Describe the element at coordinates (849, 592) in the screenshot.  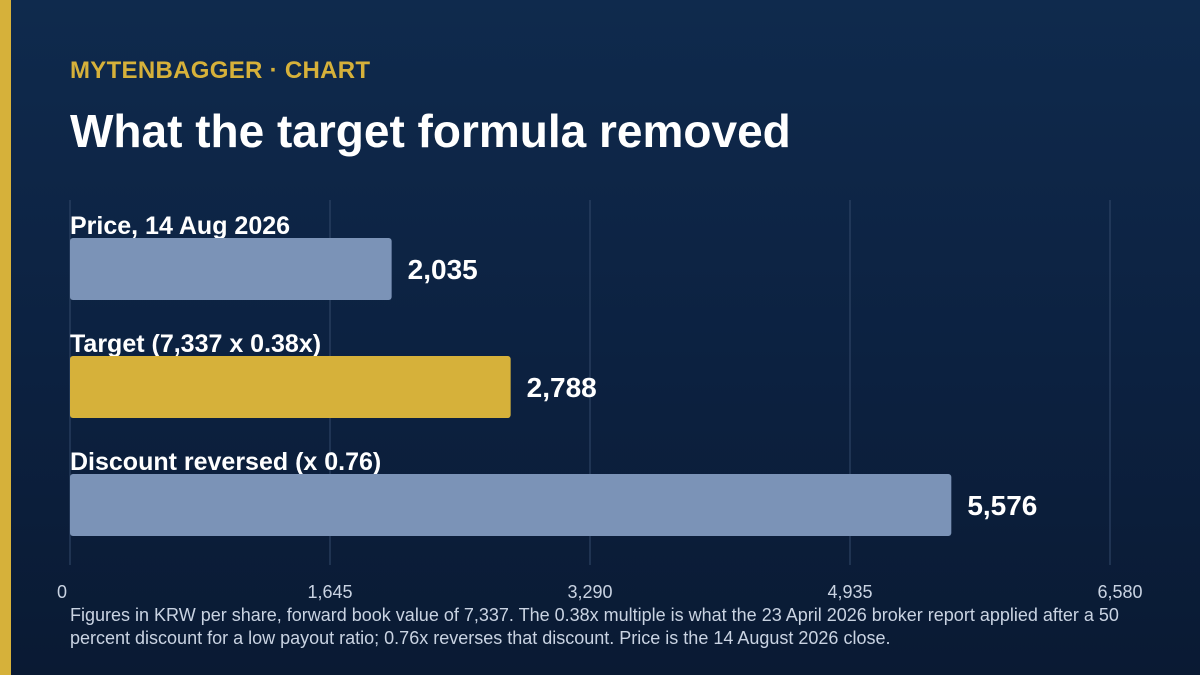
I see `x-tick-label: 4,935` at that location.